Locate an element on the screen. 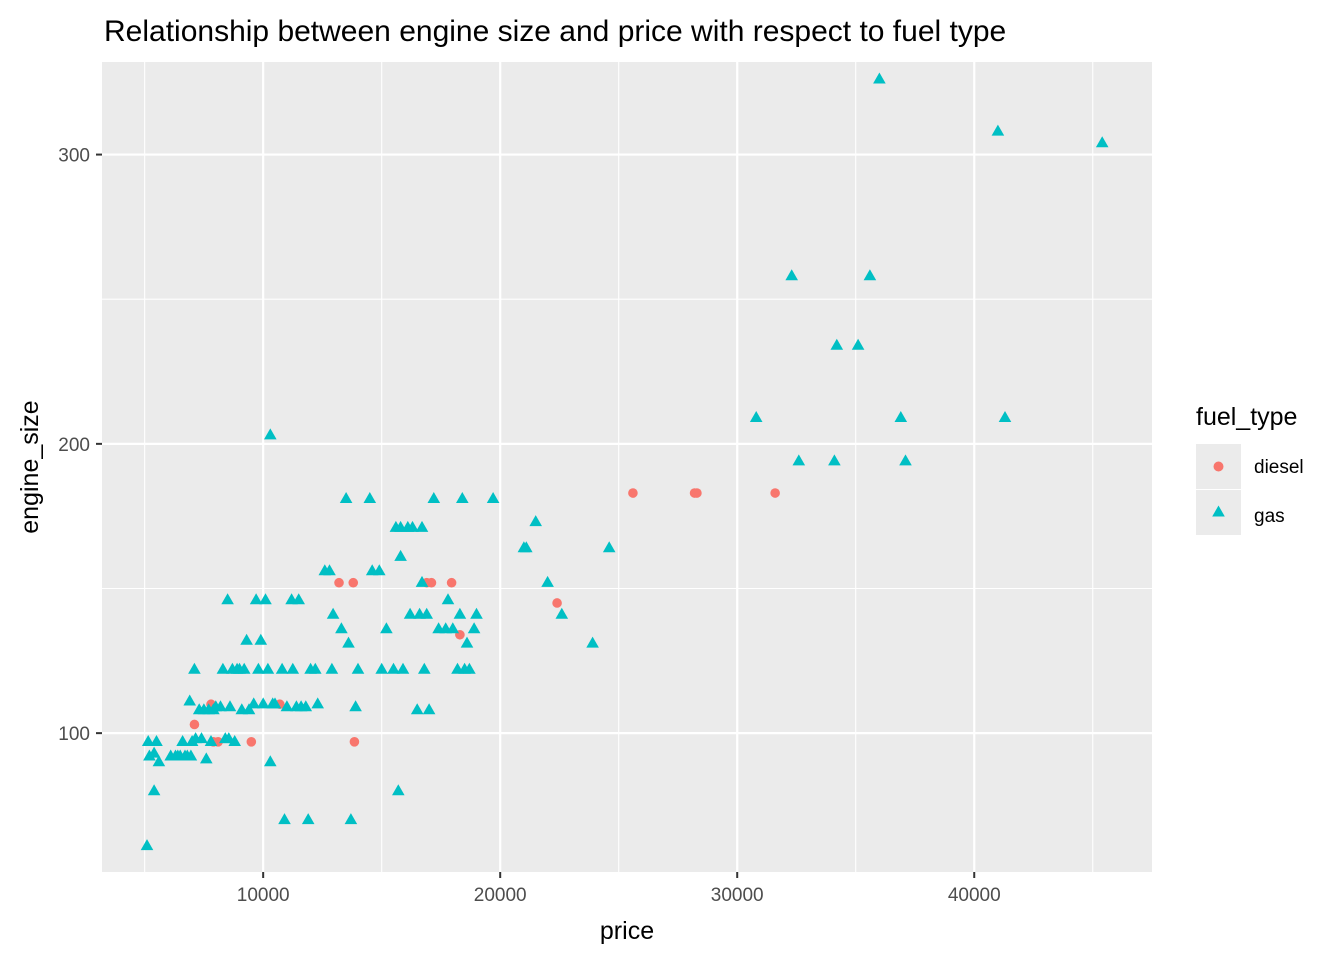  y-tick-label: 200 is located at coordinates (74, 445).